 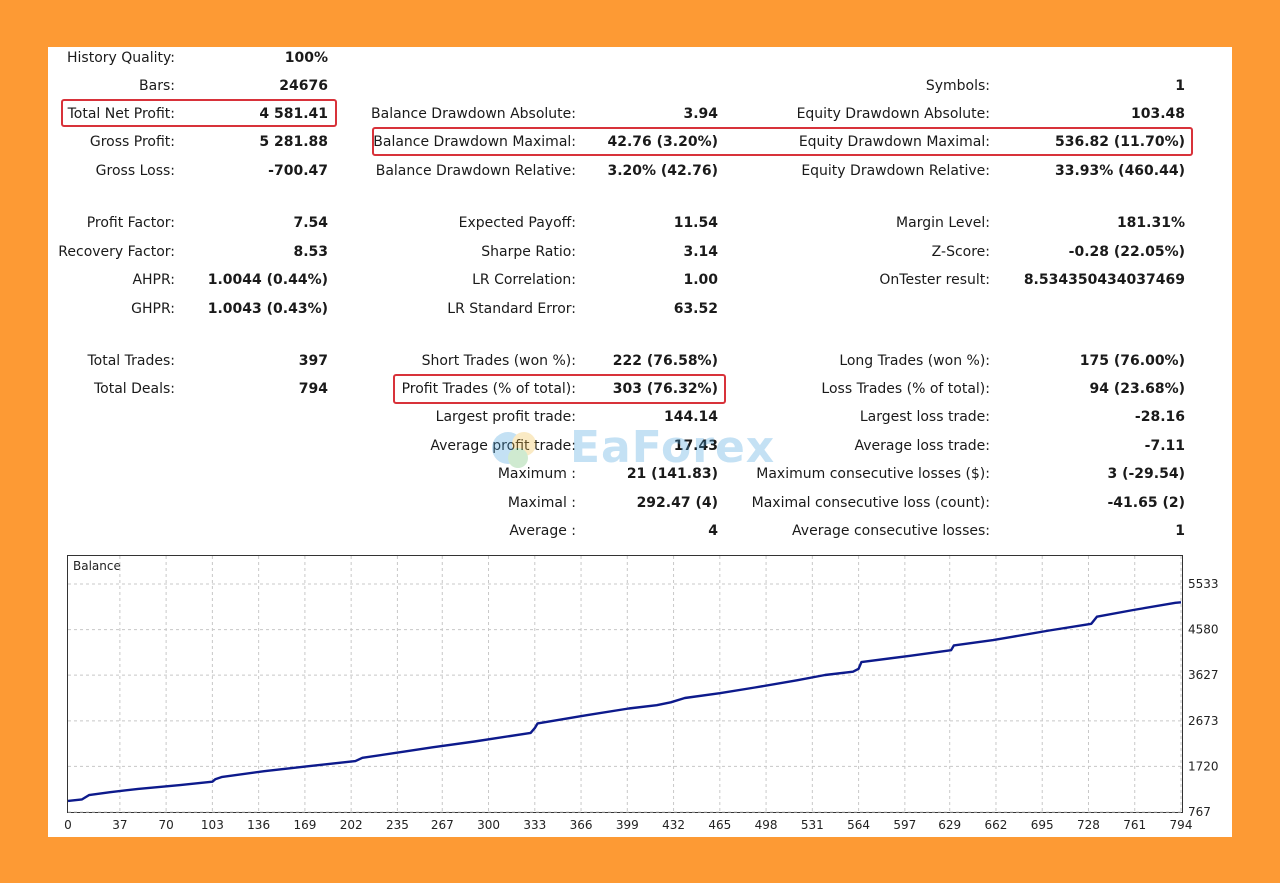 What do you see at coordinates (695, 446) in the screenshot?
I see `stat-value: 17.43` at bounding box center [695, 446].